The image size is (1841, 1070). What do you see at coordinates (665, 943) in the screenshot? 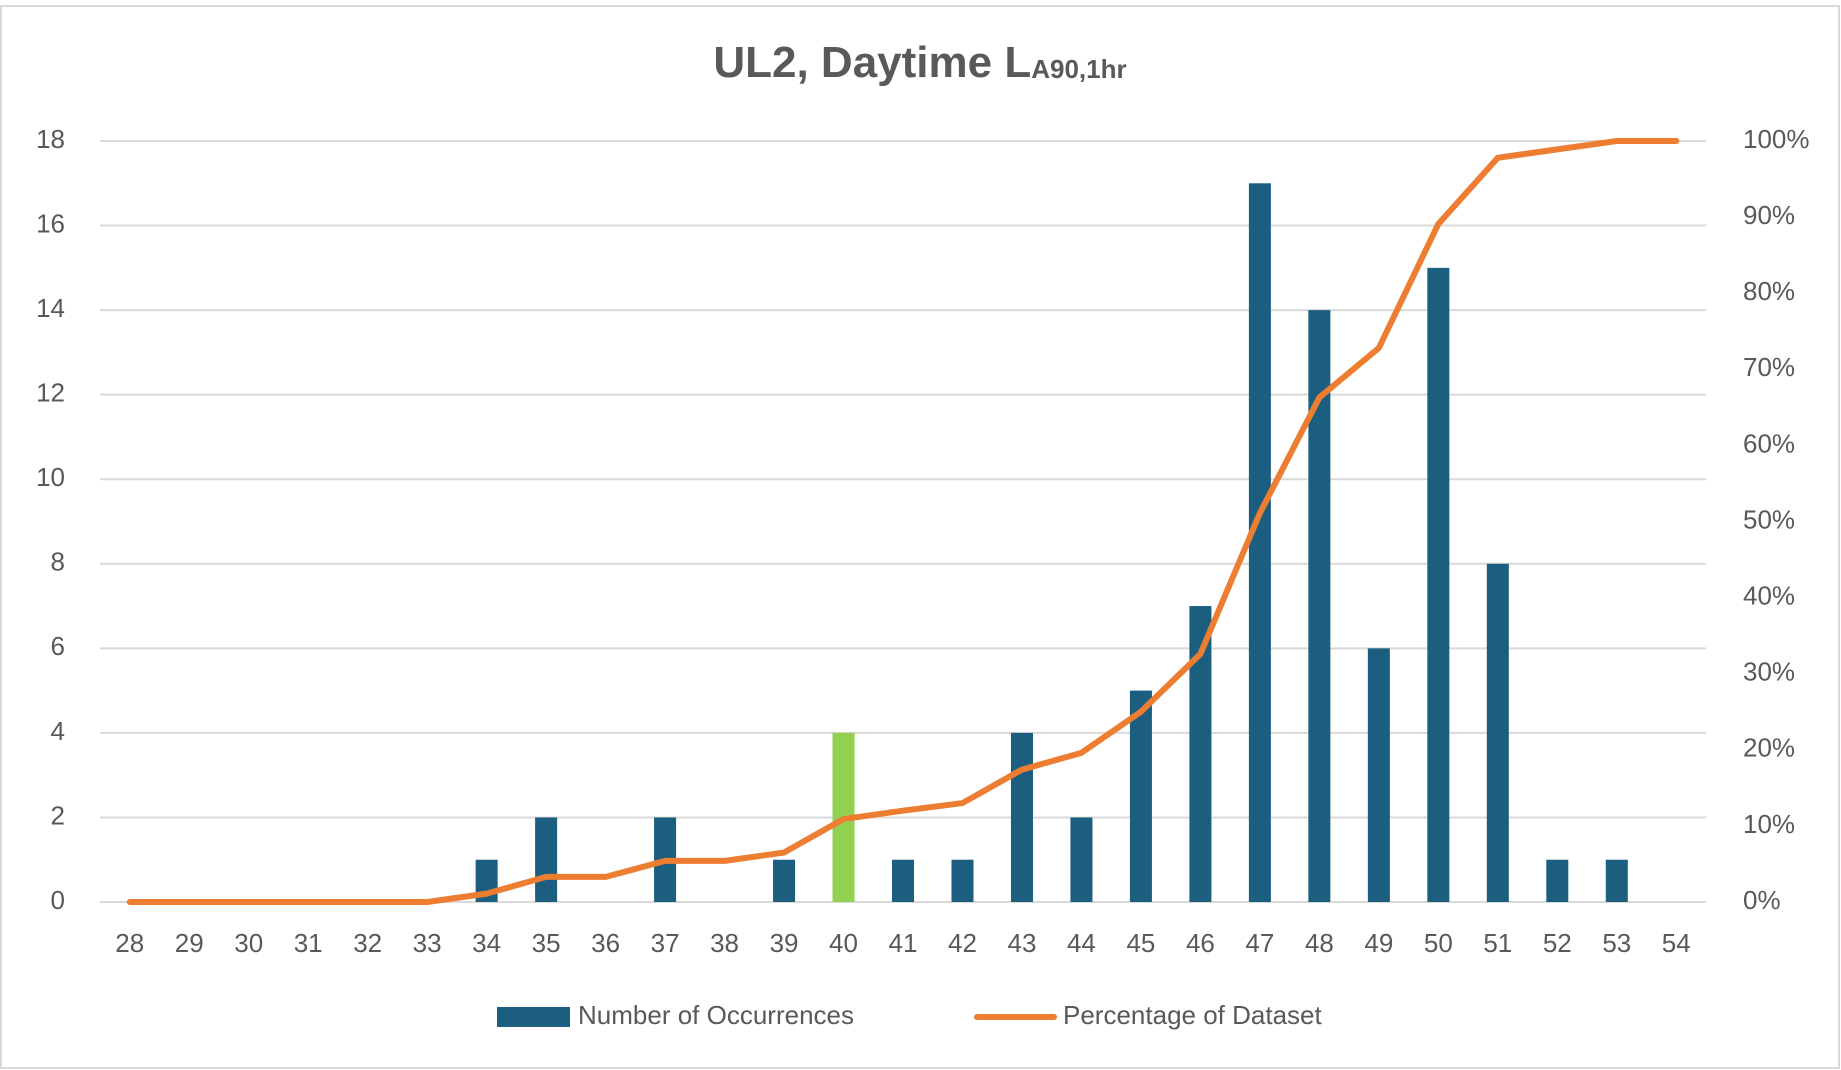
I see `x-tick-label: 37` at bounding box center [665, 943].